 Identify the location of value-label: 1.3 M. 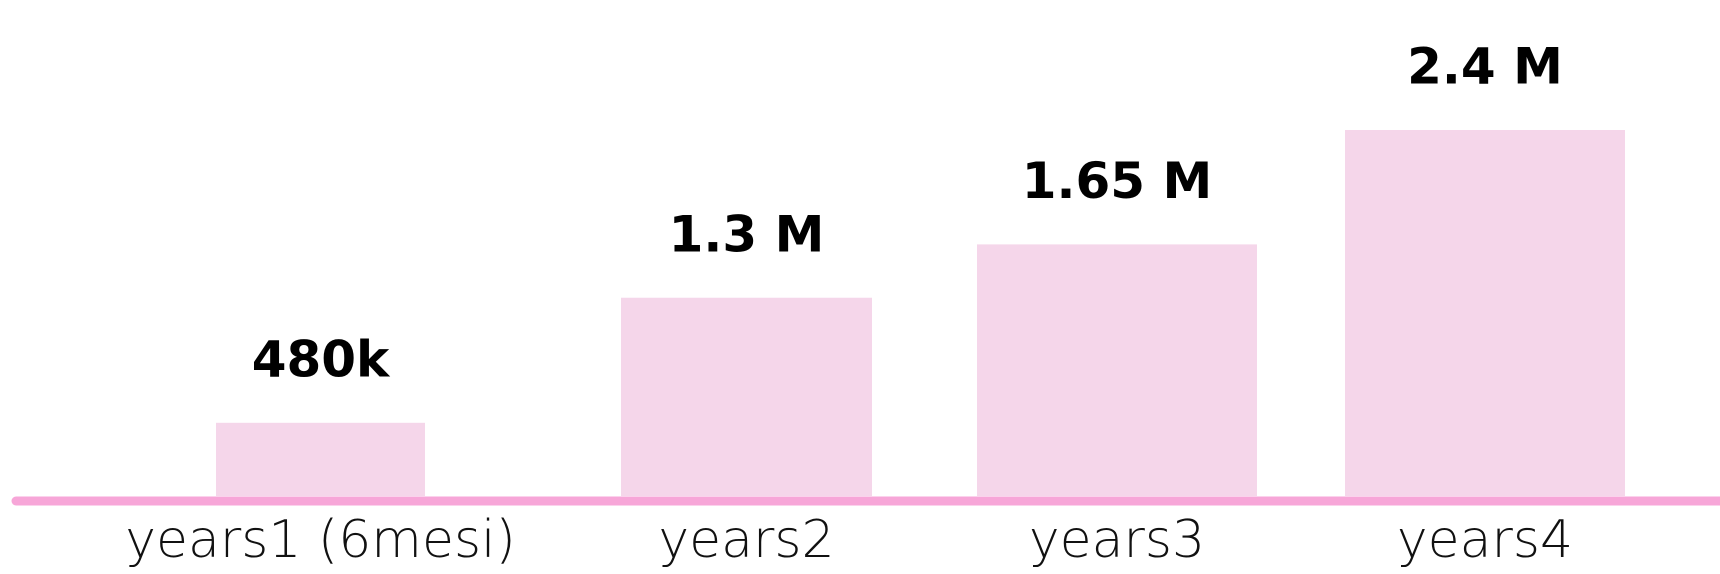
(747, 234).